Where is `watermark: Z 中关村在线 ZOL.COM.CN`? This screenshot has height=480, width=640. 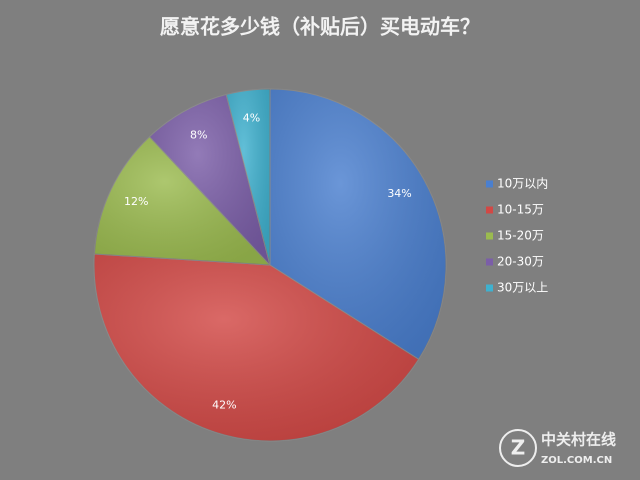
watermark: Z 中关村在线 ZOL.COM.CN is located at coordinates (557, 448).